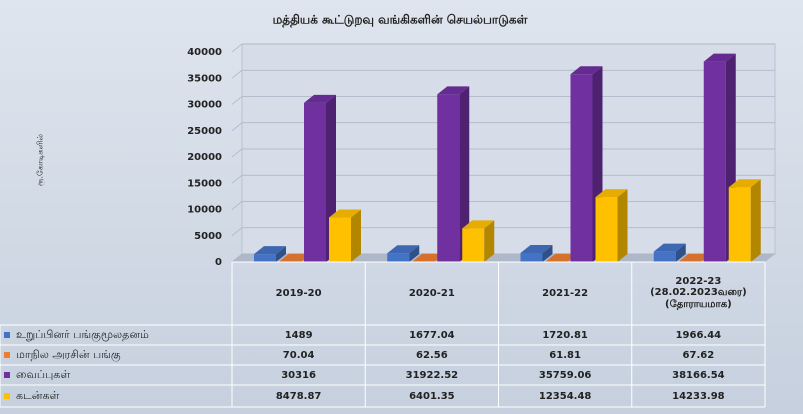 The width and height of the screenshot is (803, 414). What do you see at coordinates (503, 48) in the screenshot?
I see `grid-line` at bounding box center [503, 48].